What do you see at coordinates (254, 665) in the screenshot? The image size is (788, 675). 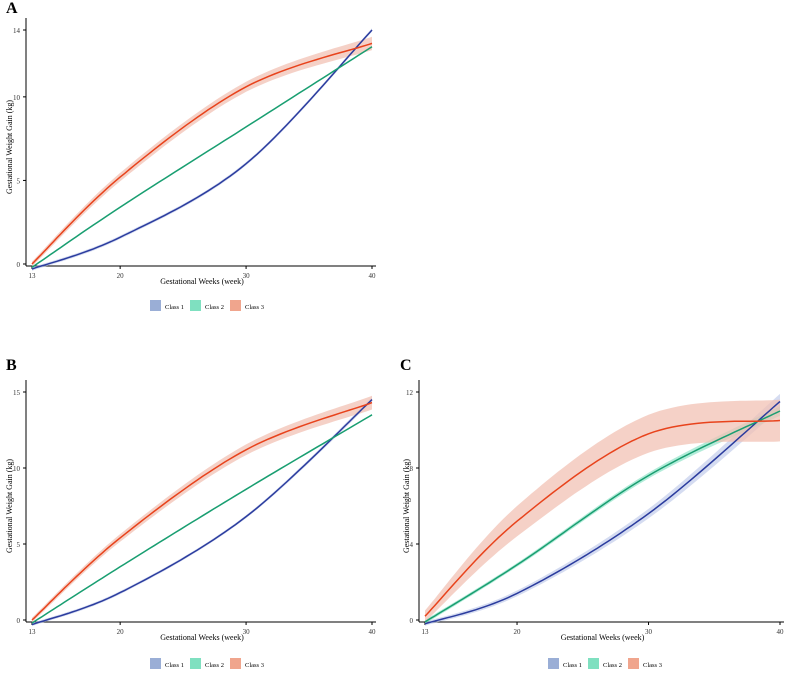 I see `panel-b-legend-label-class-3: Class 3` at bounding box center [254, 665].